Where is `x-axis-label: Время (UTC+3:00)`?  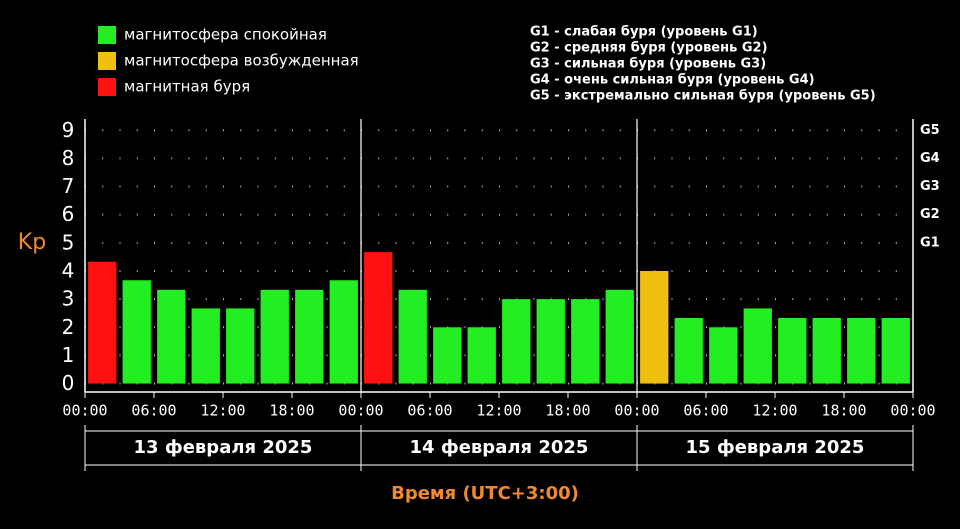
x-axis-label: Время (UTC+3:00) is located at coordinates (485, 493).